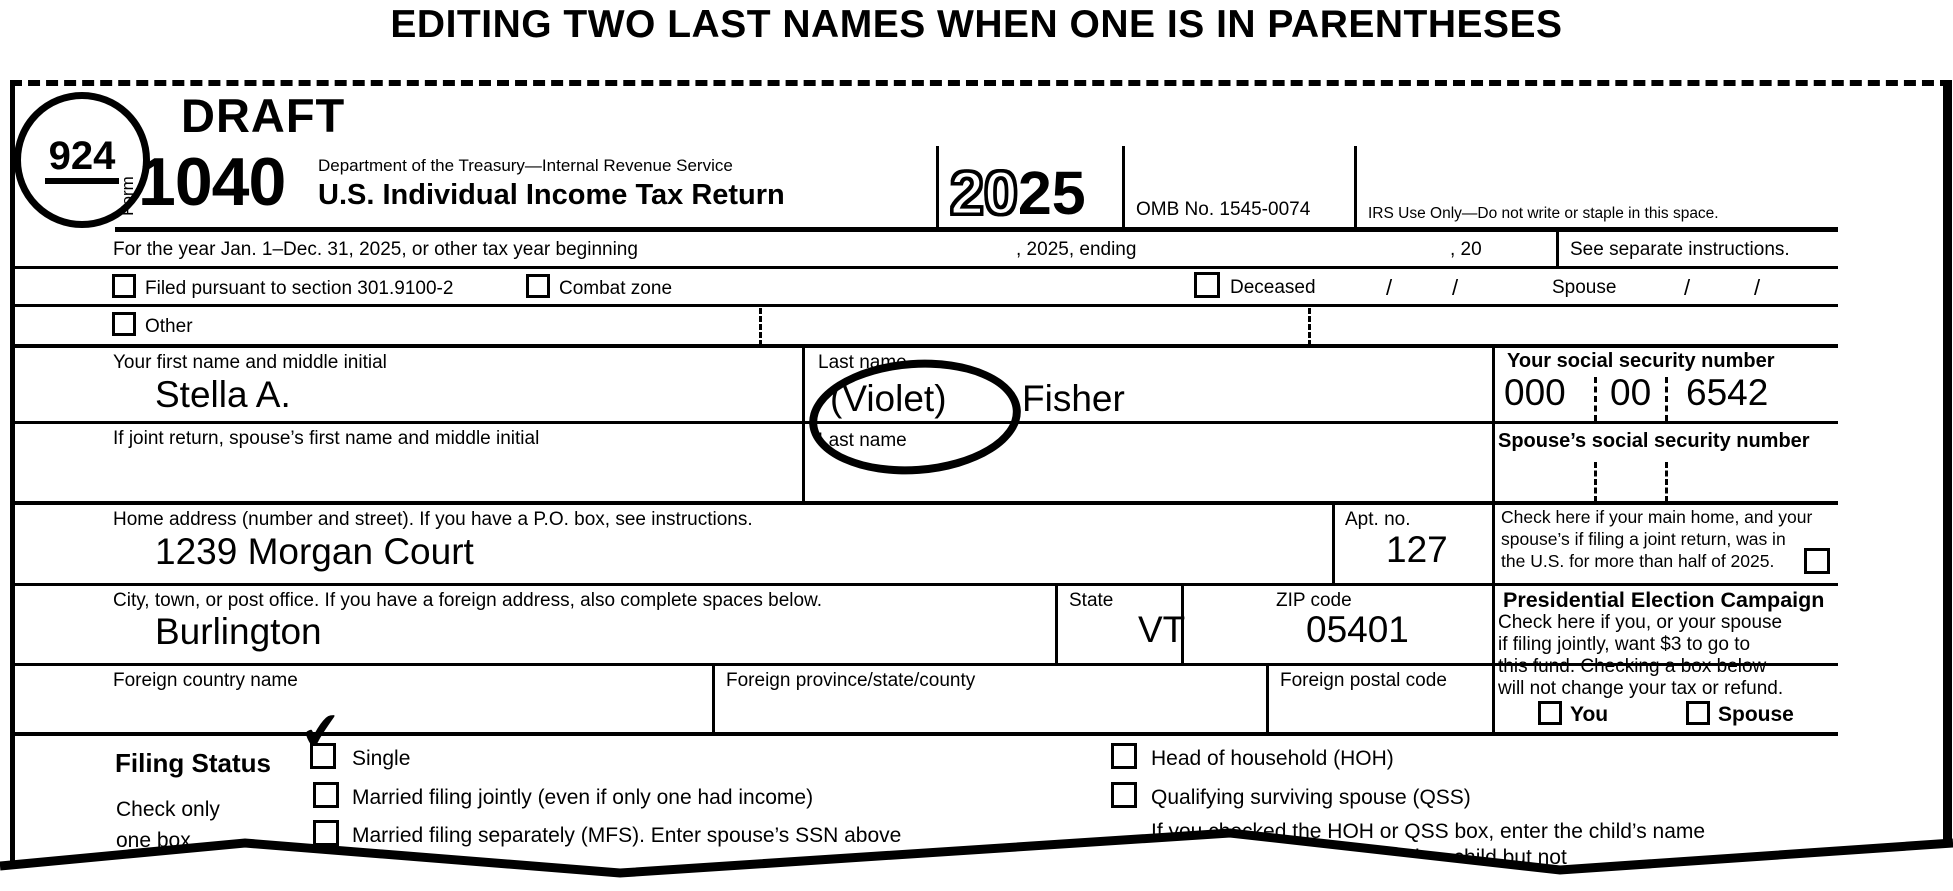 The width and height of the screenshot is (1953, 891). I want to click on home-address-value: 1239 Morgan Court, so click(314, 551).